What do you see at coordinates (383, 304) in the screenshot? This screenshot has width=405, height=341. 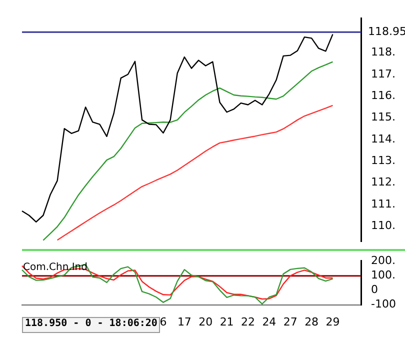 I see `y-tick-label: -100` at bounding box center [383, 304].